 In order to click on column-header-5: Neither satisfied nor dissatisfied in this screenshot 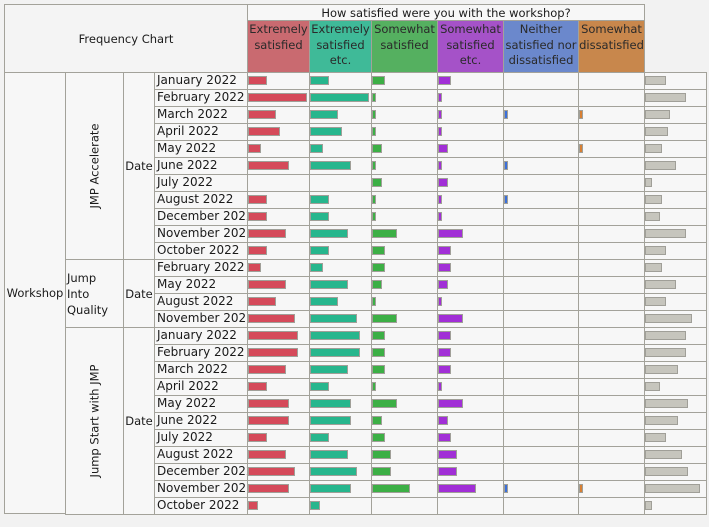, I will do `click(541, 46)`.